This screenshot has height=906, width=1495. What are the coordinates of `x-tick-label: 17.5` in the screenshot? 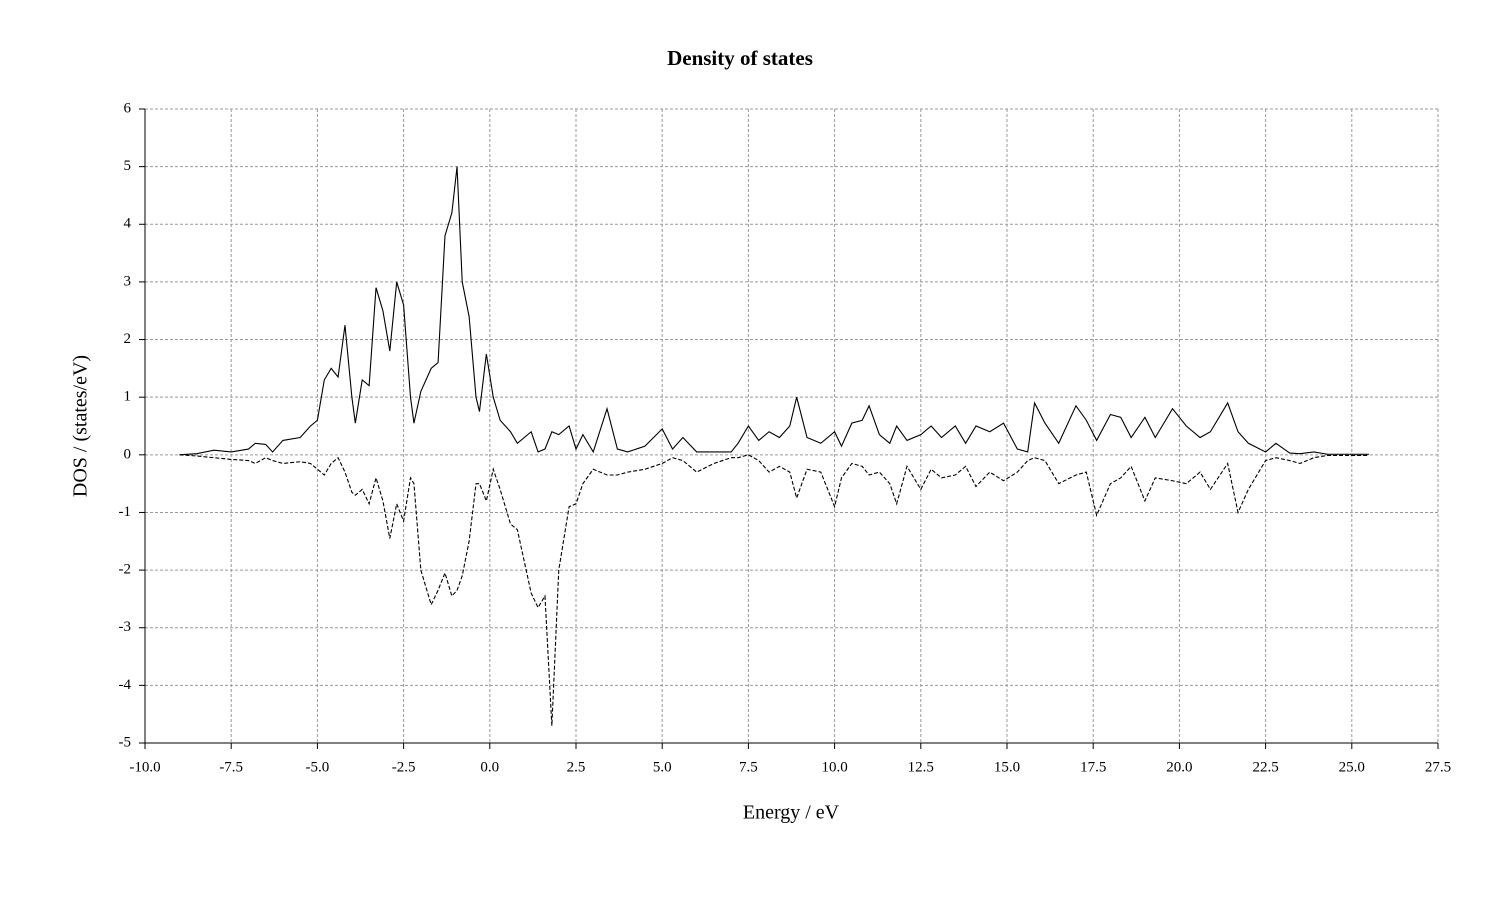 It's located at (1093, 767).